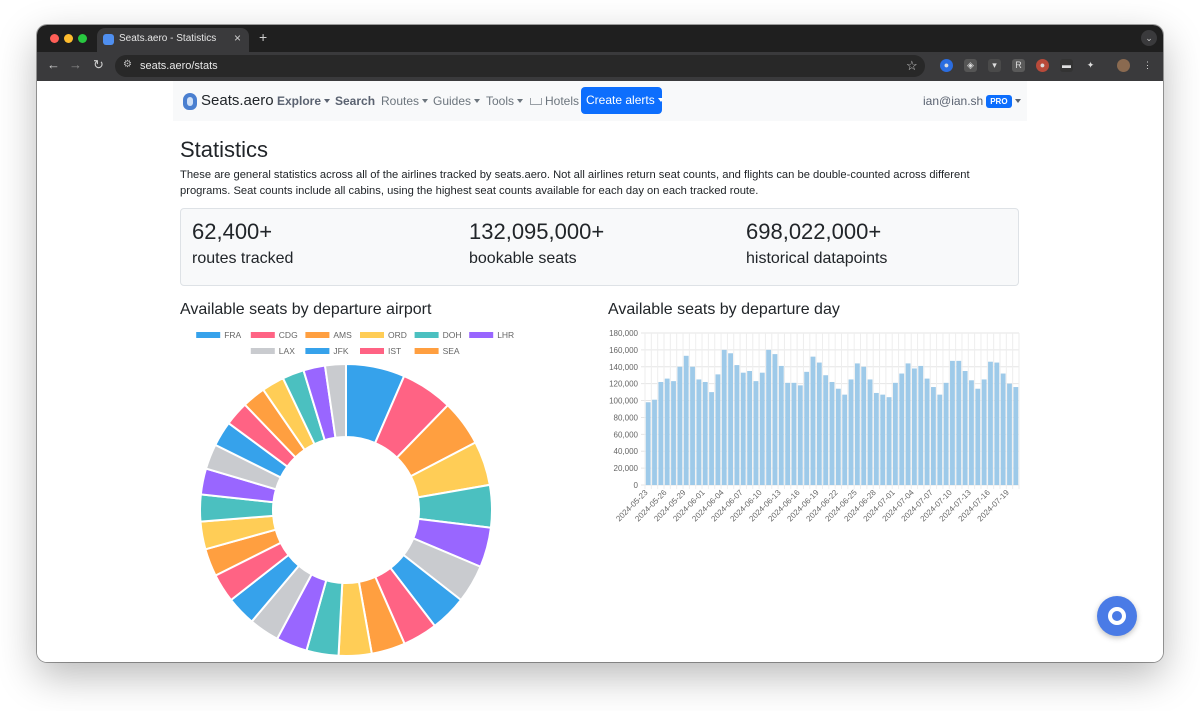 The height and width of the screenshot is (711, 1200). Describe the element at coordinates (219, 335) in the screenshot. I see `legend-item-fra: FRA` at that location.